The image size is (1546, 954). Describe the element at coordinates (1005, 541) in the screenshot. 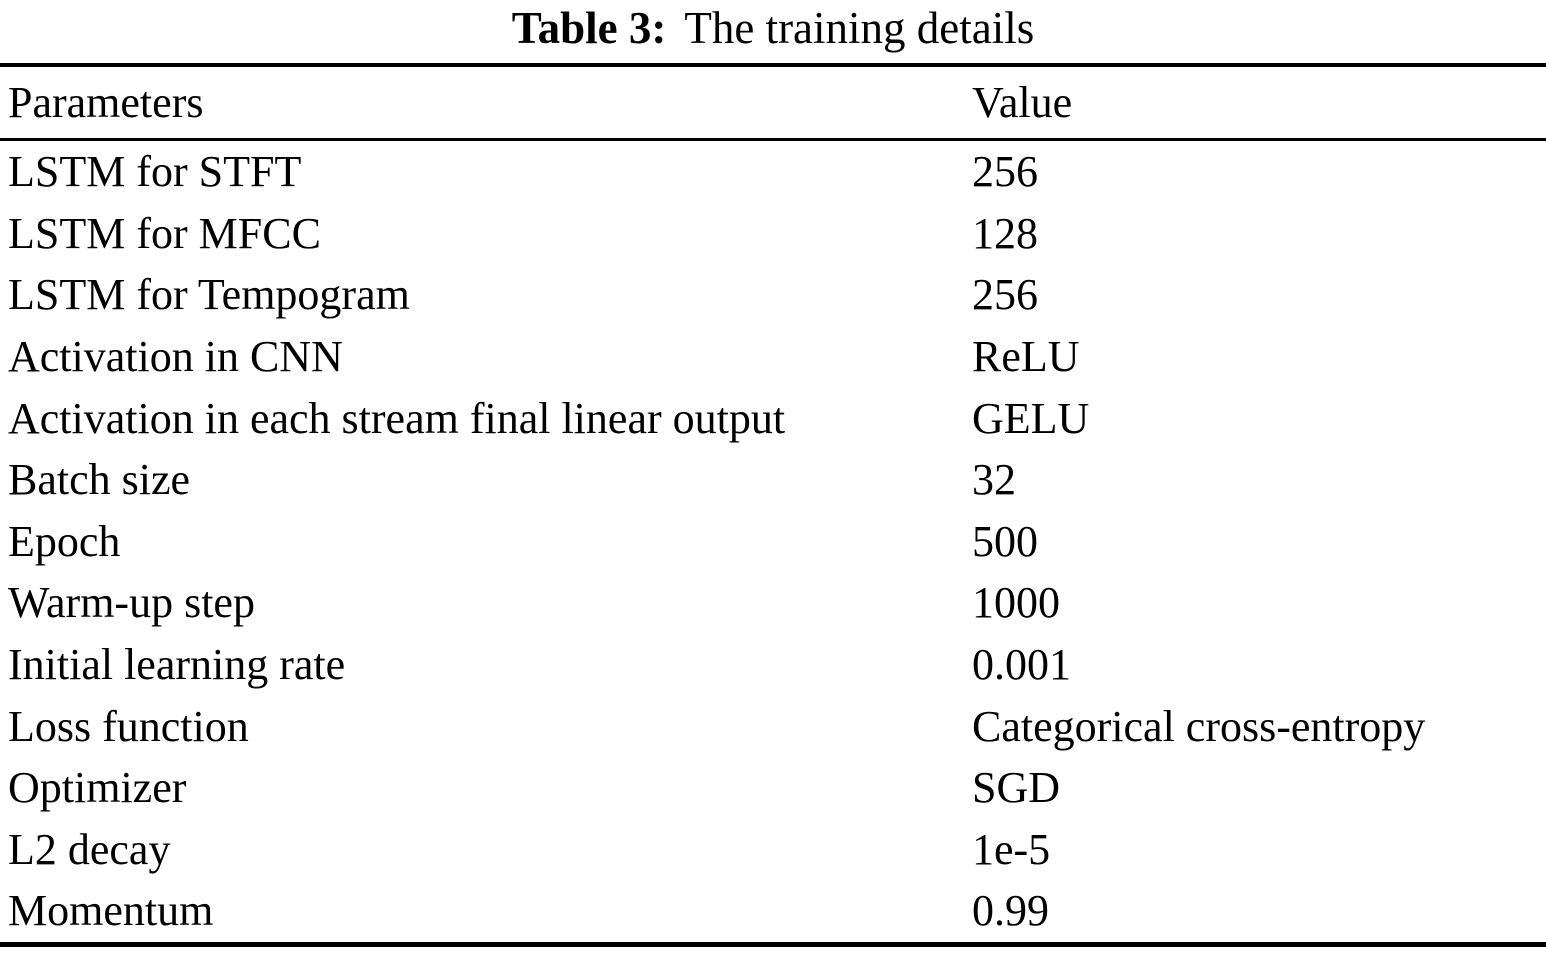

I see `value-cell: 500` at that location.